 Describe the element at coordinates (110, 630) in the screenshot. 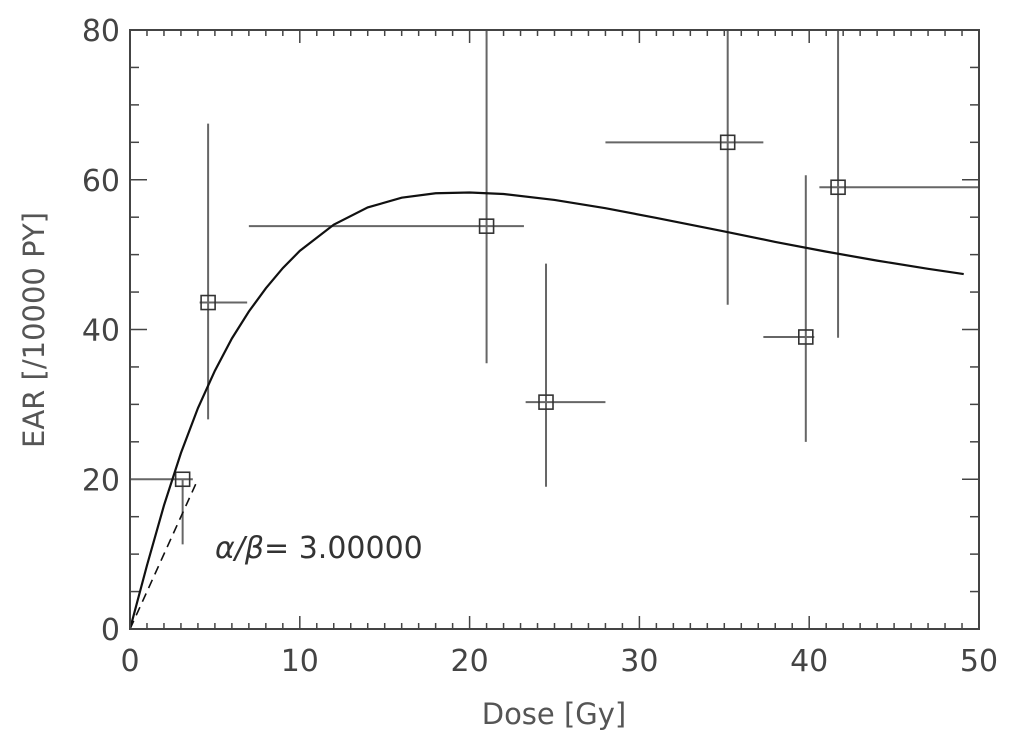

I see `y-tick-label: 0` at that location.